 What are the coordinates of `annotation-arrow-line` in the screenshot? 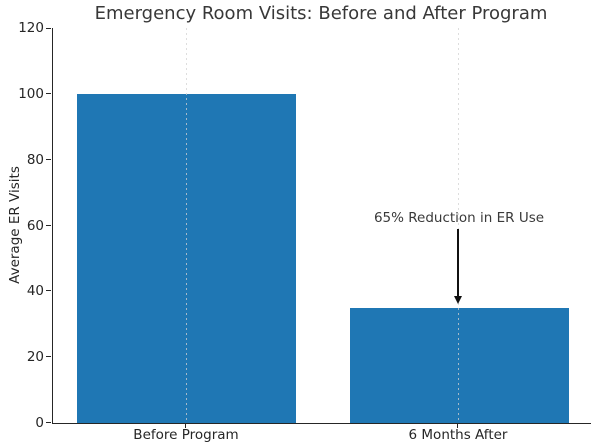 It's located at (458, 263).